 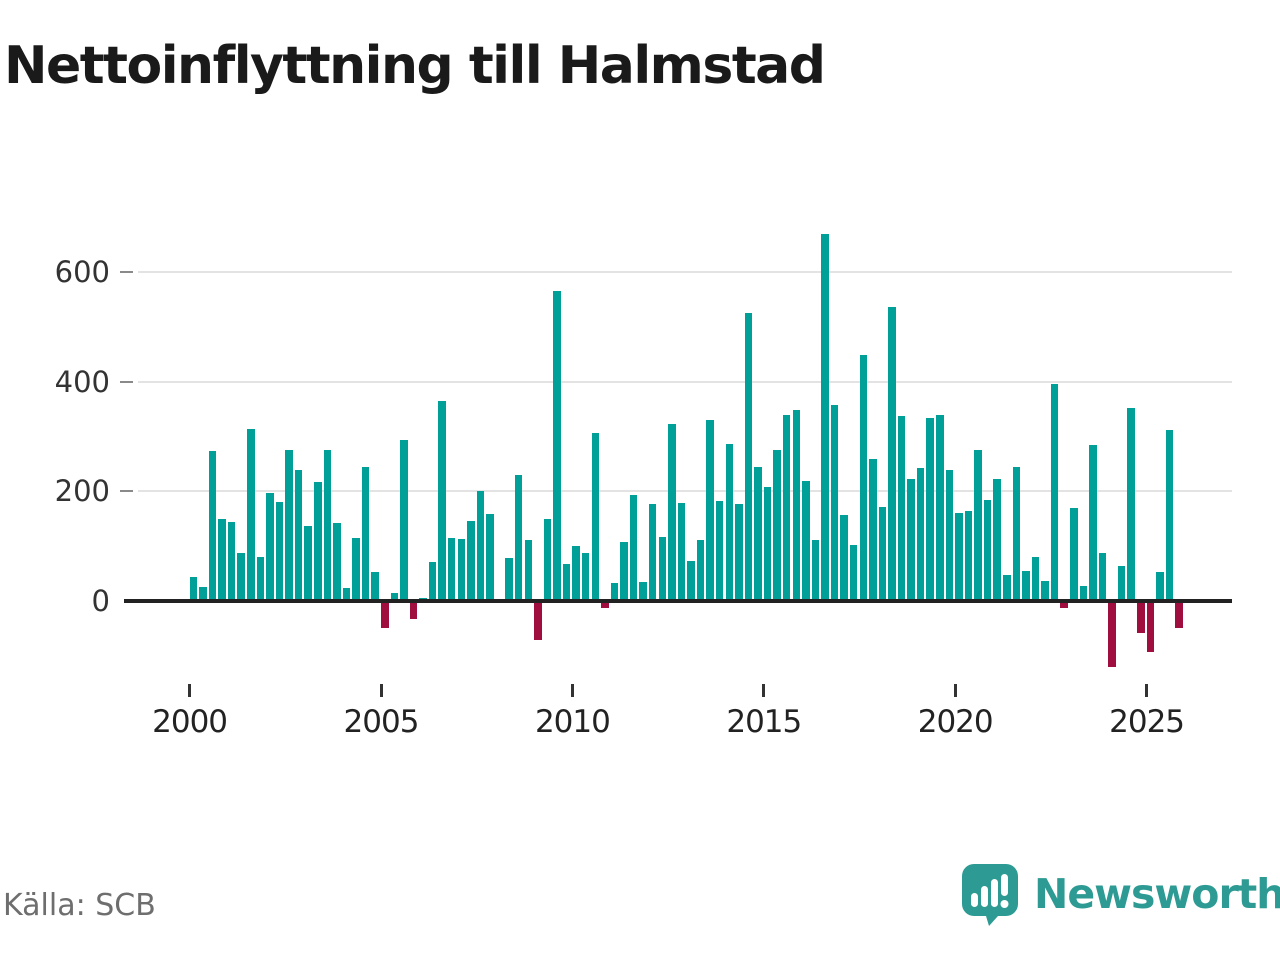 I want to click on bar-2014-Q3, so click(x=748, y=457).